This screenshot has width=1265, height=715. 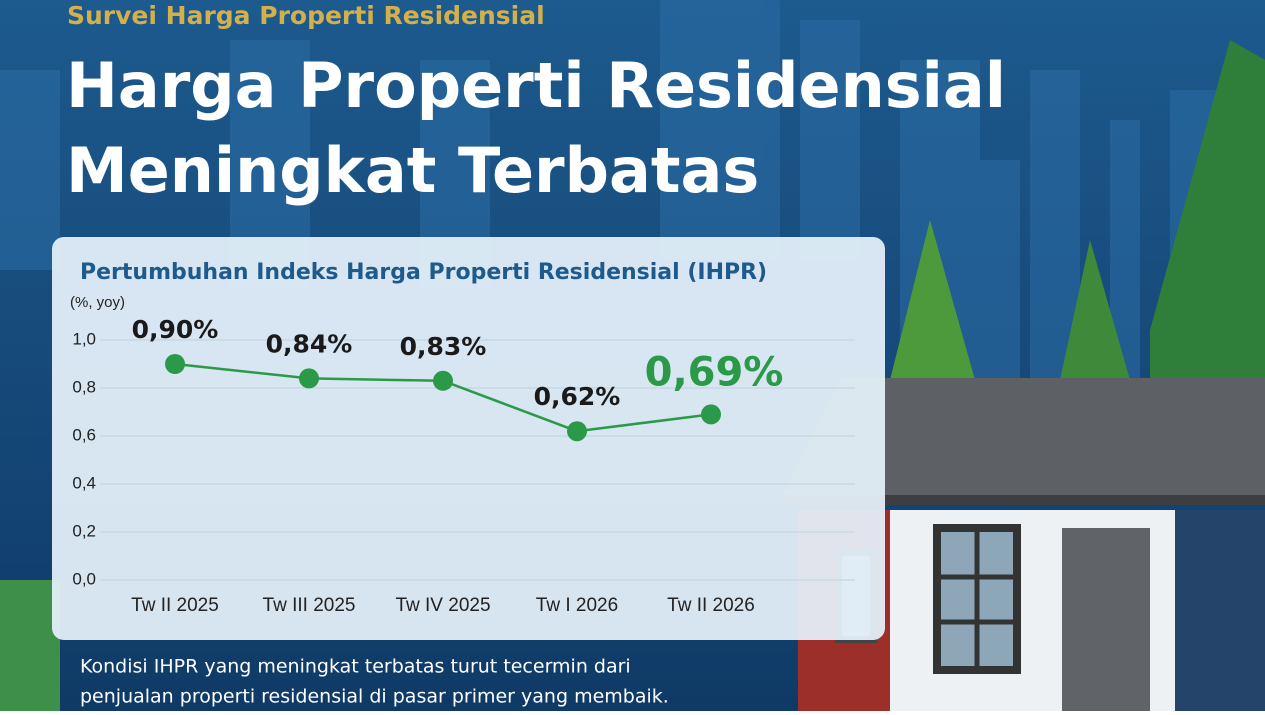 What do you see at coordinates (175, 605) in the screenshot?
I see `x-tick-label: Tw II 2025` at bounding box center [175, 605].